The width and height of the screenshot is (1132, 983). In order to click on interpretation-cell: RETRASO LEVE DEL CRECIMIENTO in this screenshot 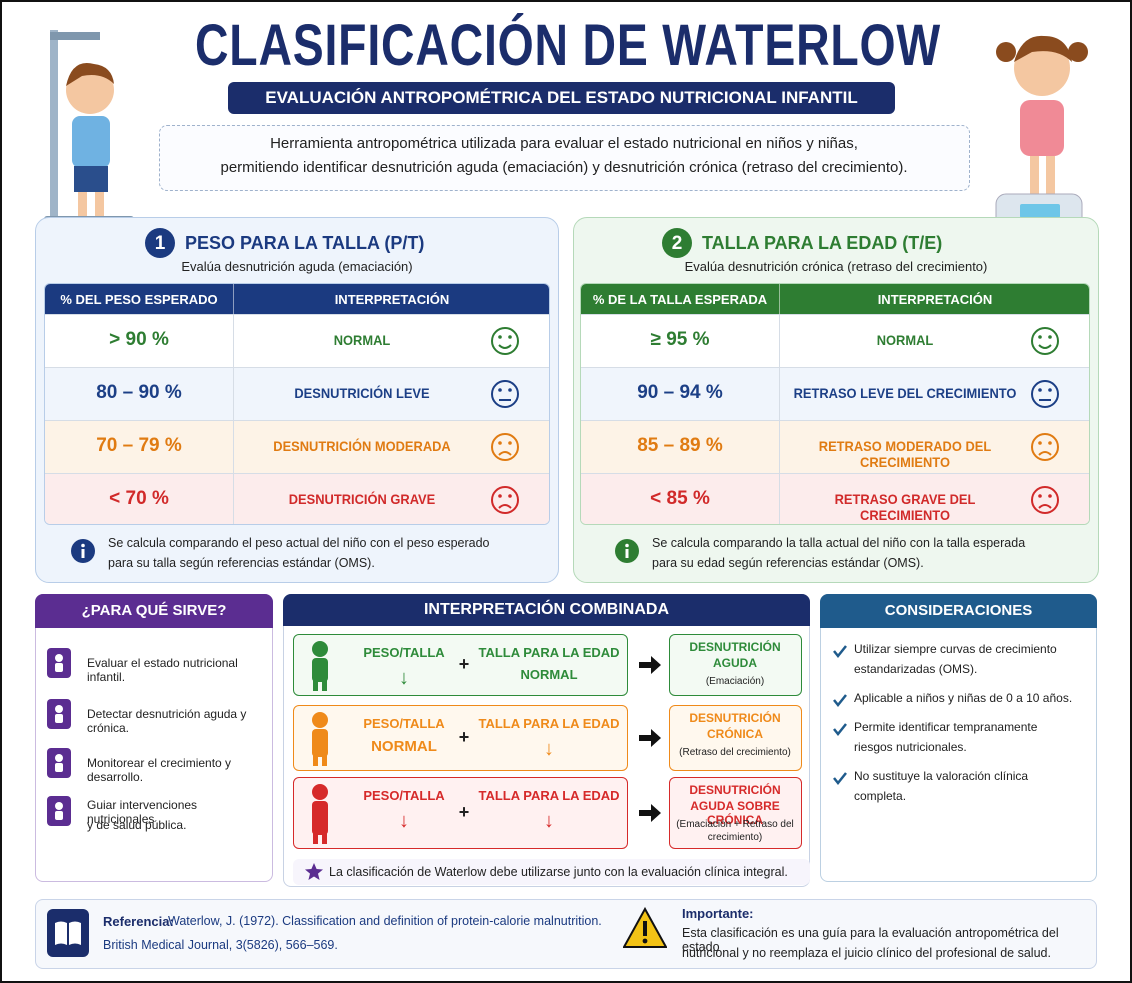, I will do `click(905, 393)`.